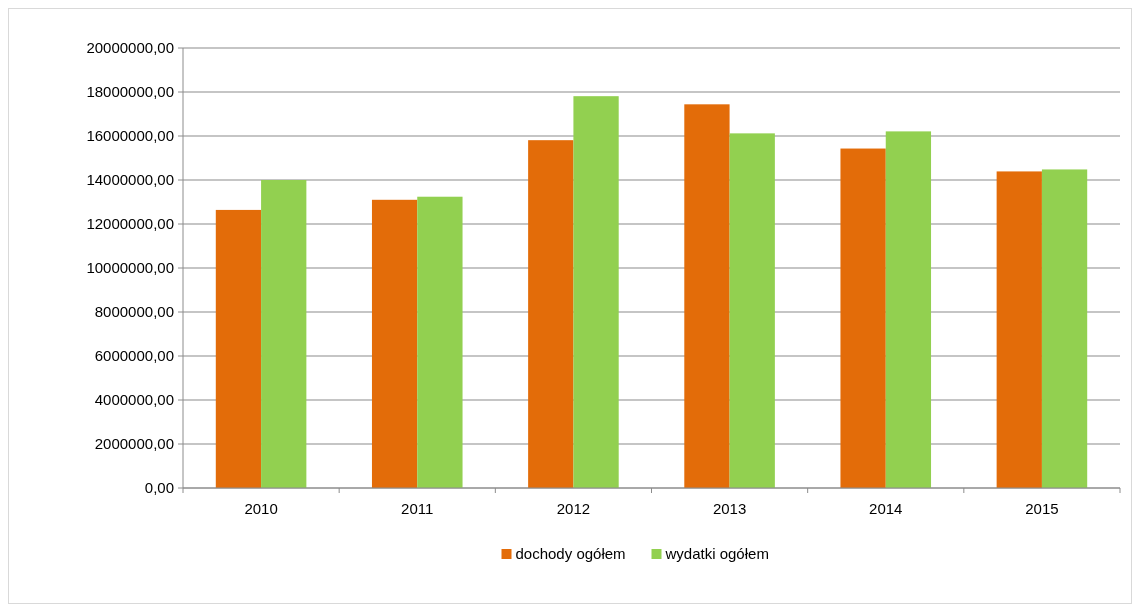  I want to click on y-tick-label: 18000000,00, so click(130, 92).